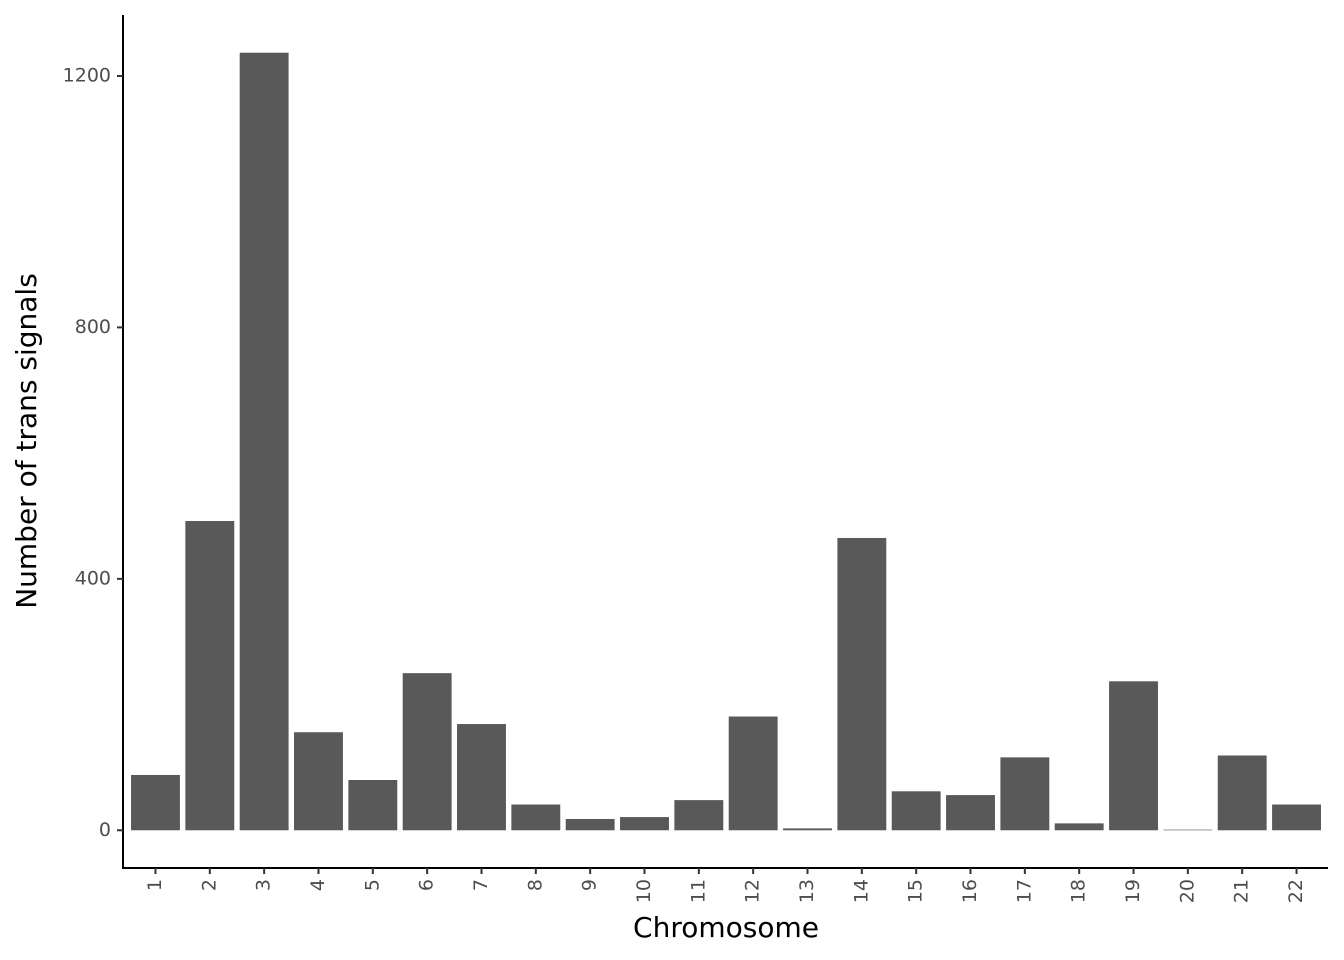 The height and width of the screenshot is (960, 1344). I want to click on x-tick-label: 10, so click(644, 891).